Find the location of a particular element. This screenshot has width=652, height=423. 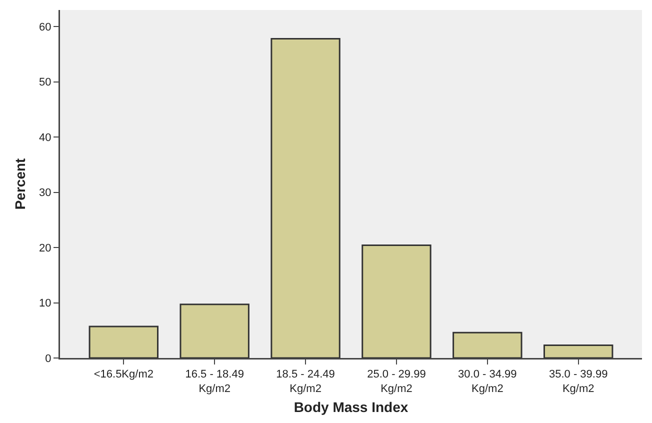

x-axis-title: Body Mass Index is located at coordinates (351, 407).